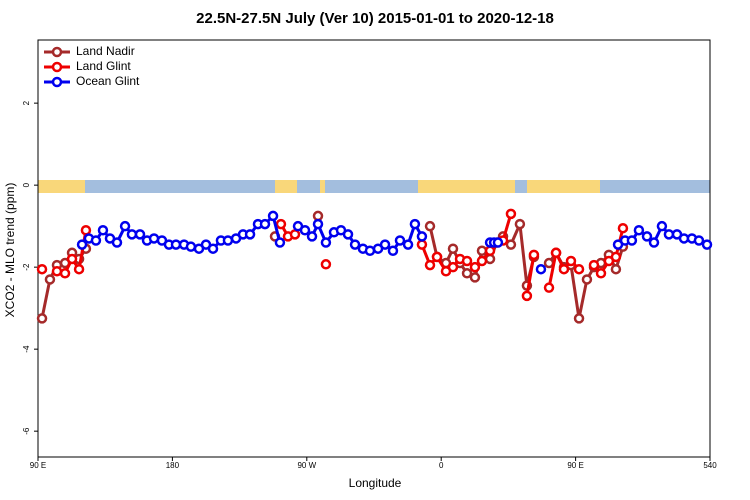 This screenshot has height=500, width=750. What do you see at coordinates (10, 250) in the screenshot?
I see `y-axis-label: XCO2 - MLO trend (ppm)` at bounding box center [10, 250].